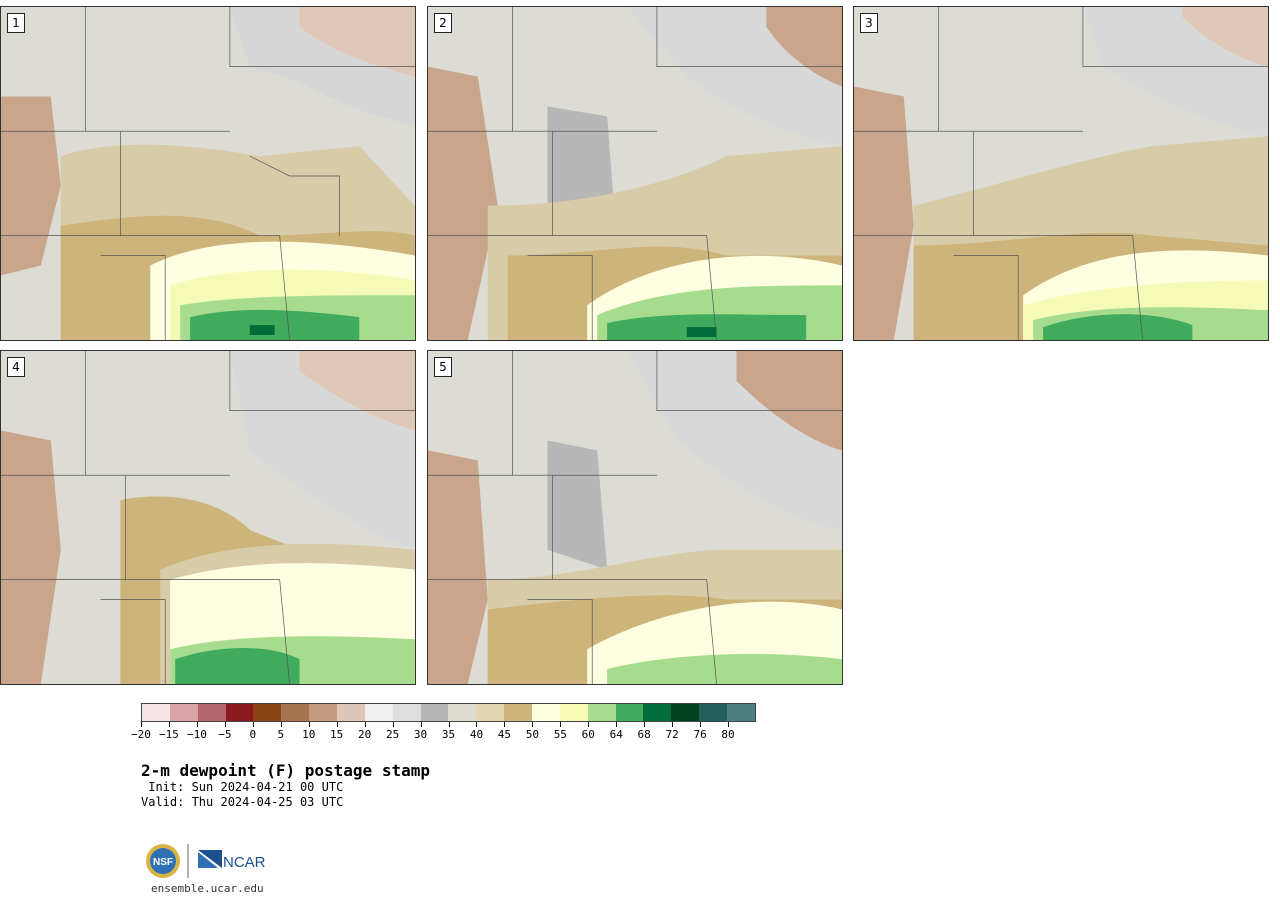  What do you see at coordinates (337, 734) in the screenshot?
I see `colorbar-tick-label: 15` at bounding box center [337, 734].